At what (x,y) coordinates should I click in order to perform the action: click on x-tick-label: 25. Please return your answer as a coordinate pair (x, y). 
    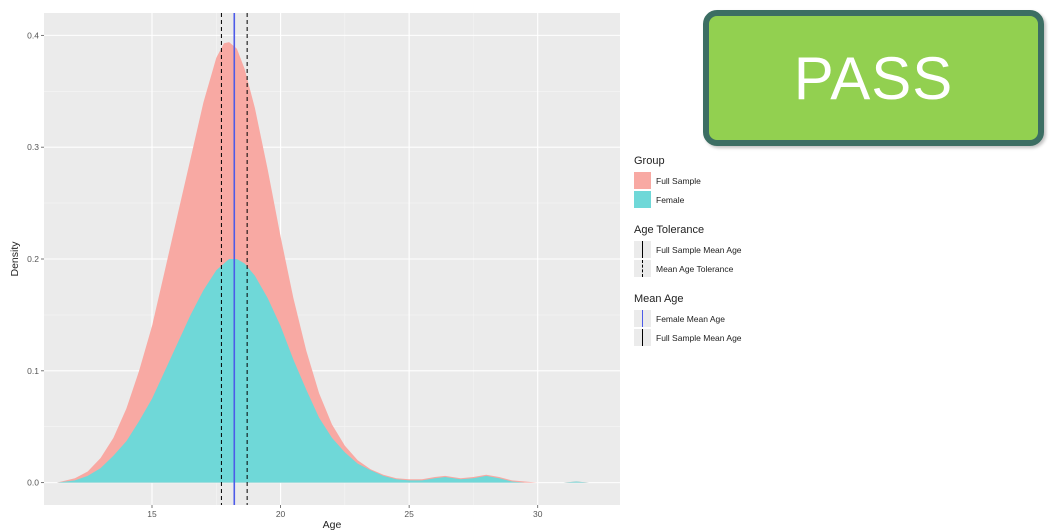
    Looking at the image, I should click on (409, 514).